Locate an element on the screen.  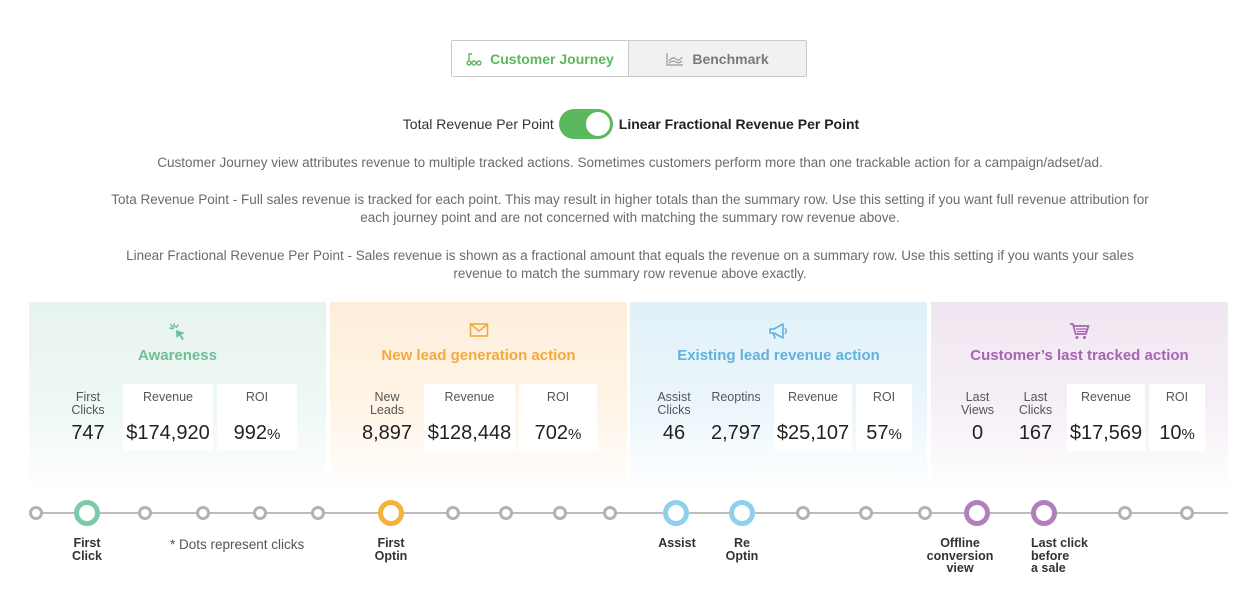
timeline-label-reoptin: Re Optin is located at coordinates (742, 549).